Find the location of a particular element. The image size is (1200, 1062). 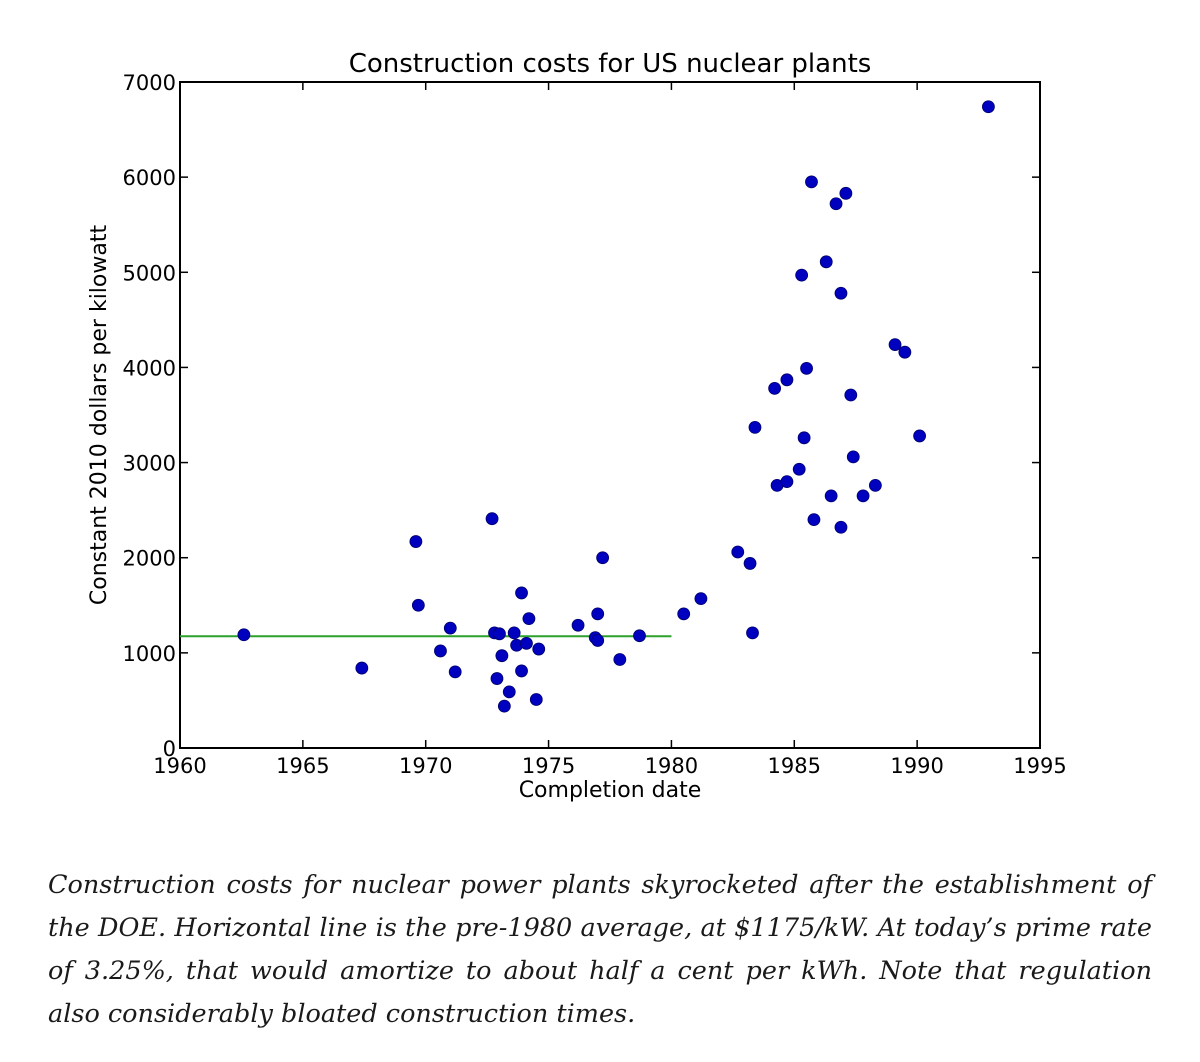

x-tick-label: 1965 is located at coordinates (302, 766).